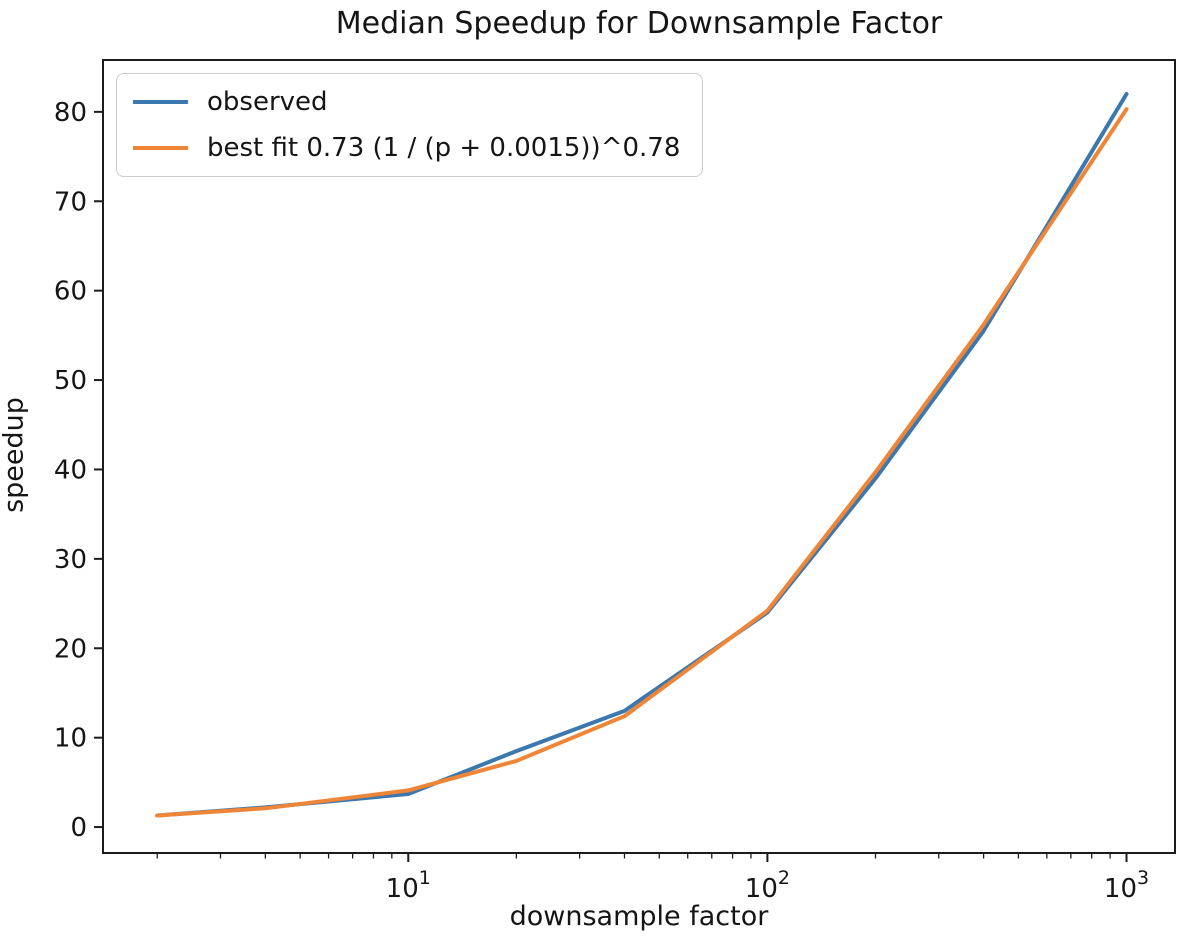  I want to click on y-ticks: 0 10 20 30 40 50 60 70 80, so click(78, 470).